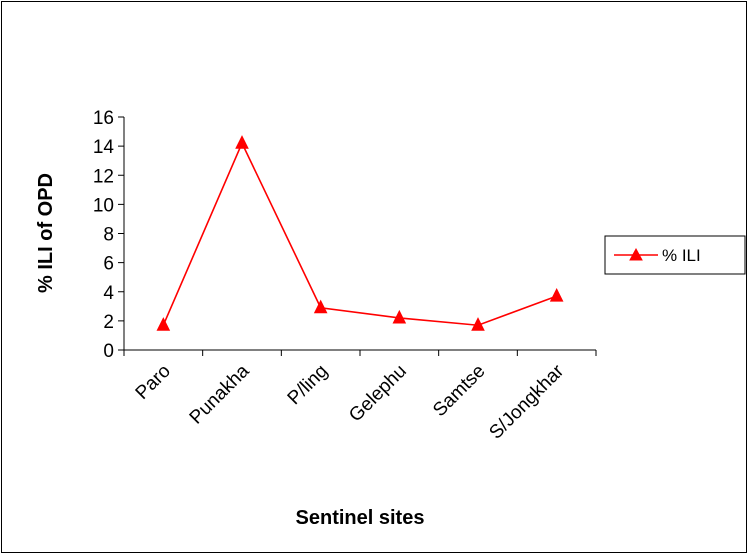 The width and height of the screenshot is (750, 556). Describe the element at coordinates (46, 233) in the screenshot. I see `y-axis-title: % ILI of OPD` at that location.